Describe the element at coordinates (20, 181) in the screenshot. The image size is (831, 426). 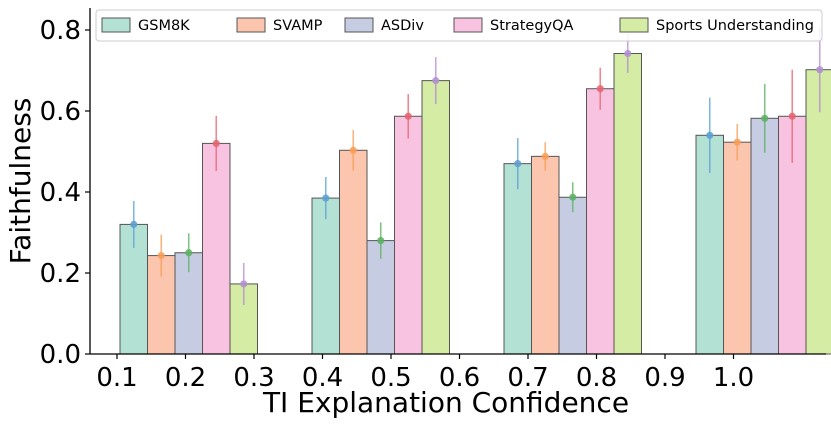
I see `y-axis-label: Faithfulness` at that location.